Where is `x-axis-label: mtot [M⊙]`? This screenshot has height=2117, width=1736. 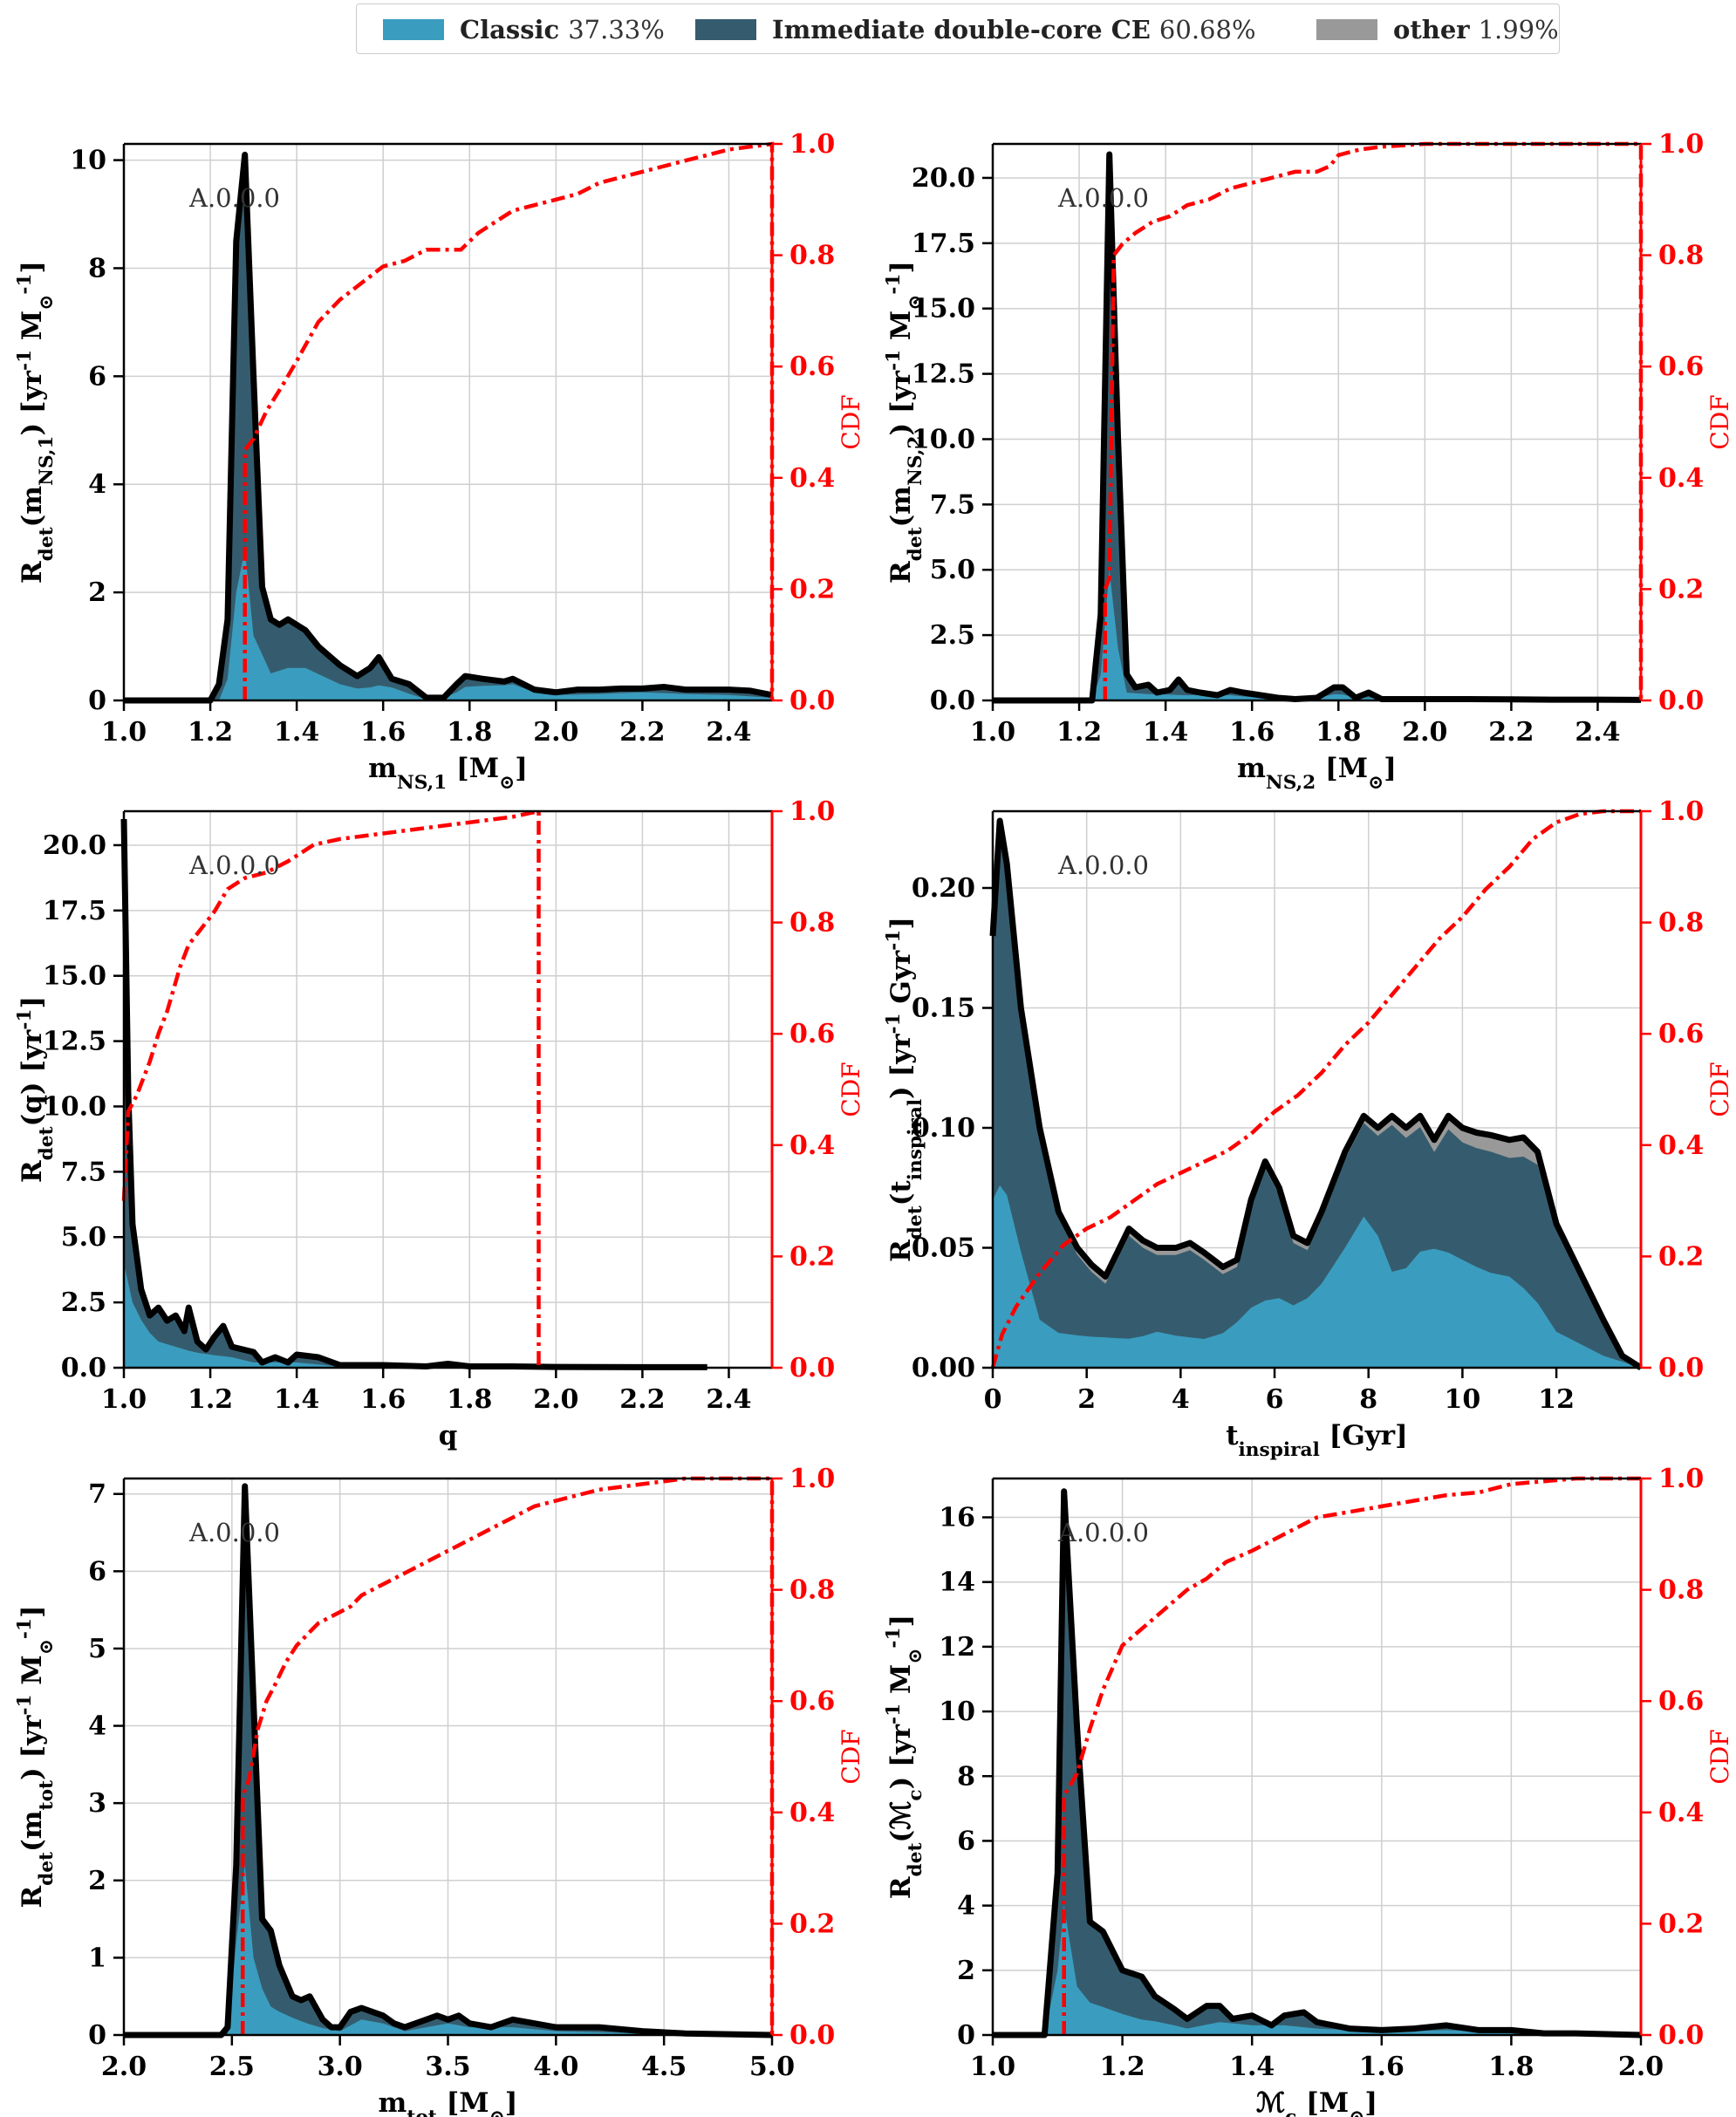
x-axis-label: mtot [M⊙] is located at coordinates (448, 2102).